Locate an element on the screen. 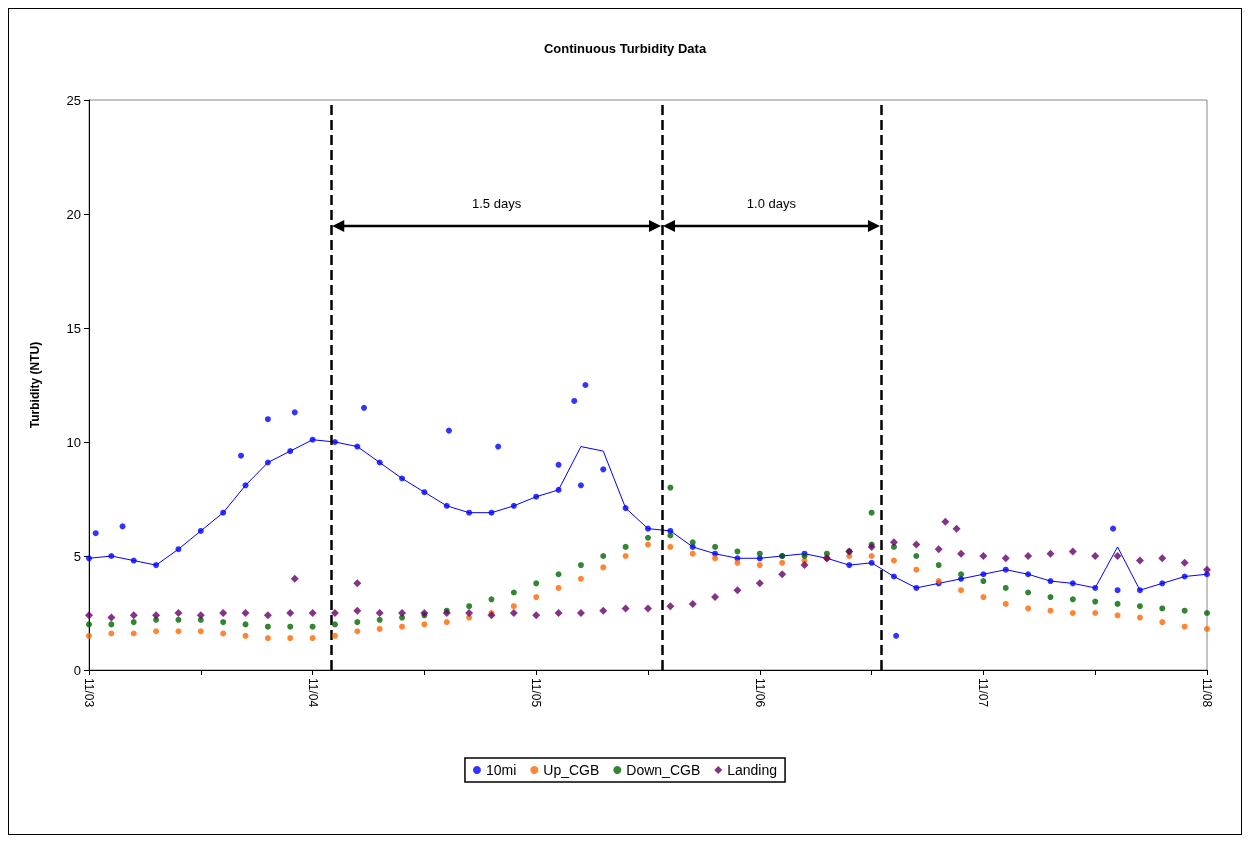  y-tick-label: 0 is located at coordinates (77, 670).